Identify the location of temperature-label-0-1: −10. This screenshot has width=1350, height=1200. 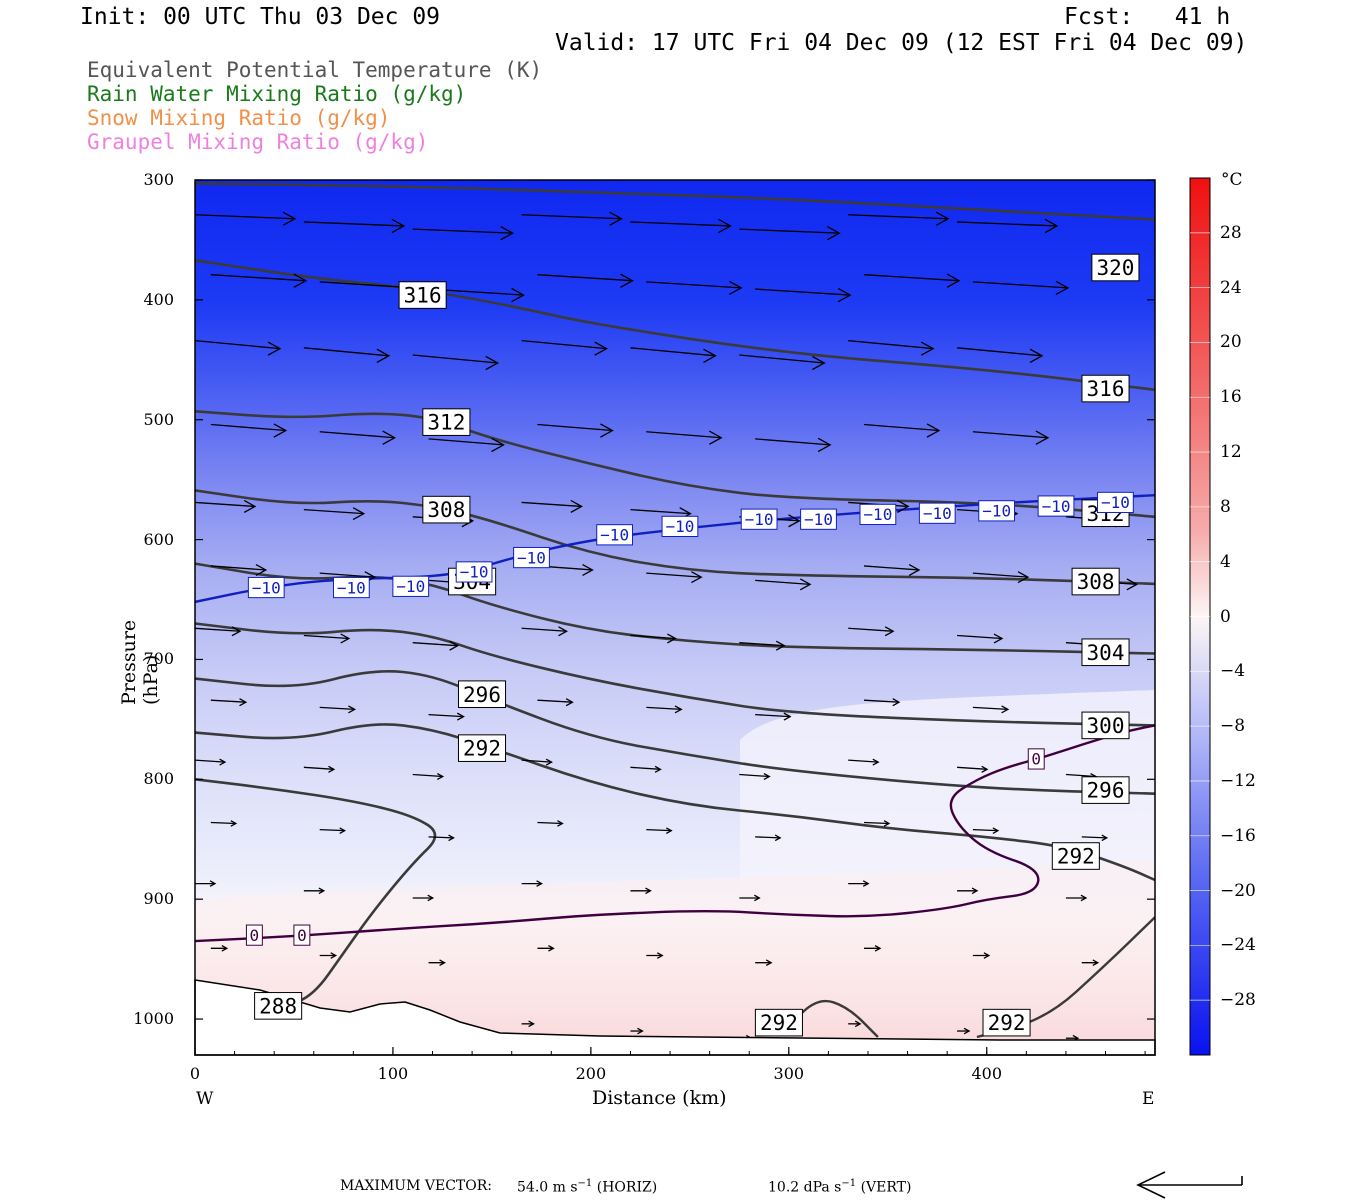
(351, 587).